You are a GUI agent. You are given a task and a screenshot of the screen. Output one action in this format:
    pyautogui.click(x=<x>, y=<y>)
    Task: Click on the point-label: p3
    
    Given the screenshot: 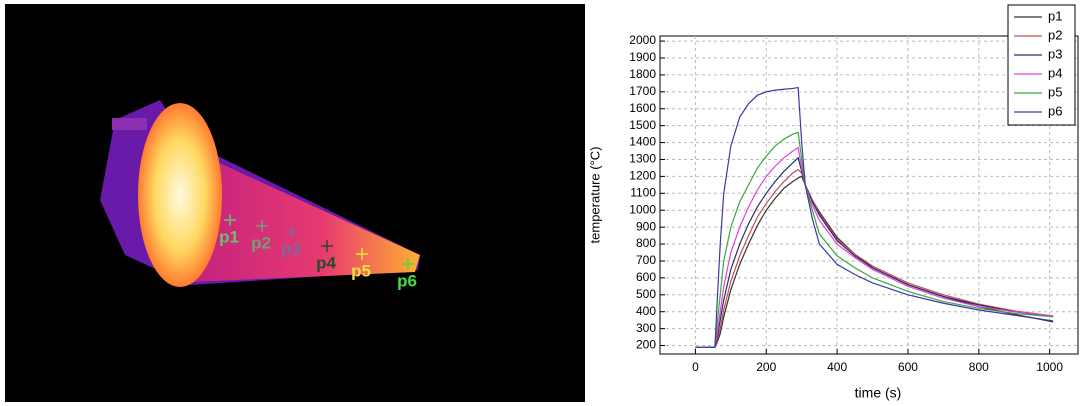 What is the action you would take?
    pyautogui.click(x=291, y=248)
    